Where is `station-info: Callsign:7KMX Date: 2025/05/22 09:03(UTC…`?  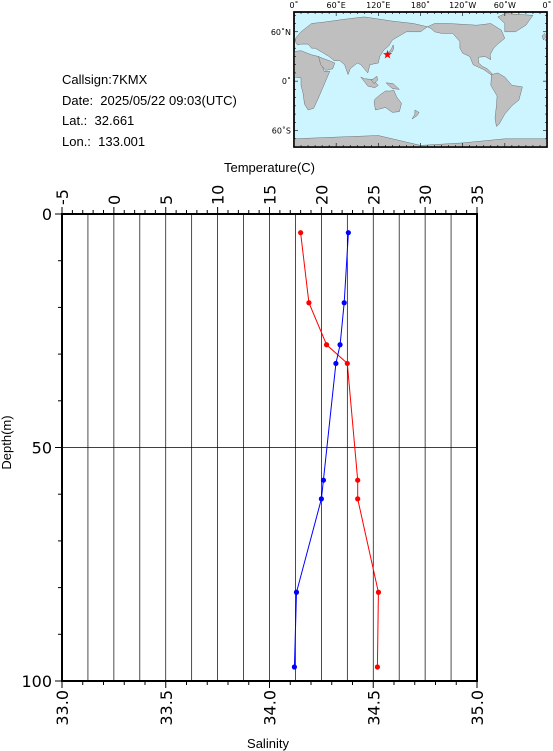
station-info: Callsign:7KMX Date: 2025/05/22 09:03(UTC… is located at coordinates (149, 111).